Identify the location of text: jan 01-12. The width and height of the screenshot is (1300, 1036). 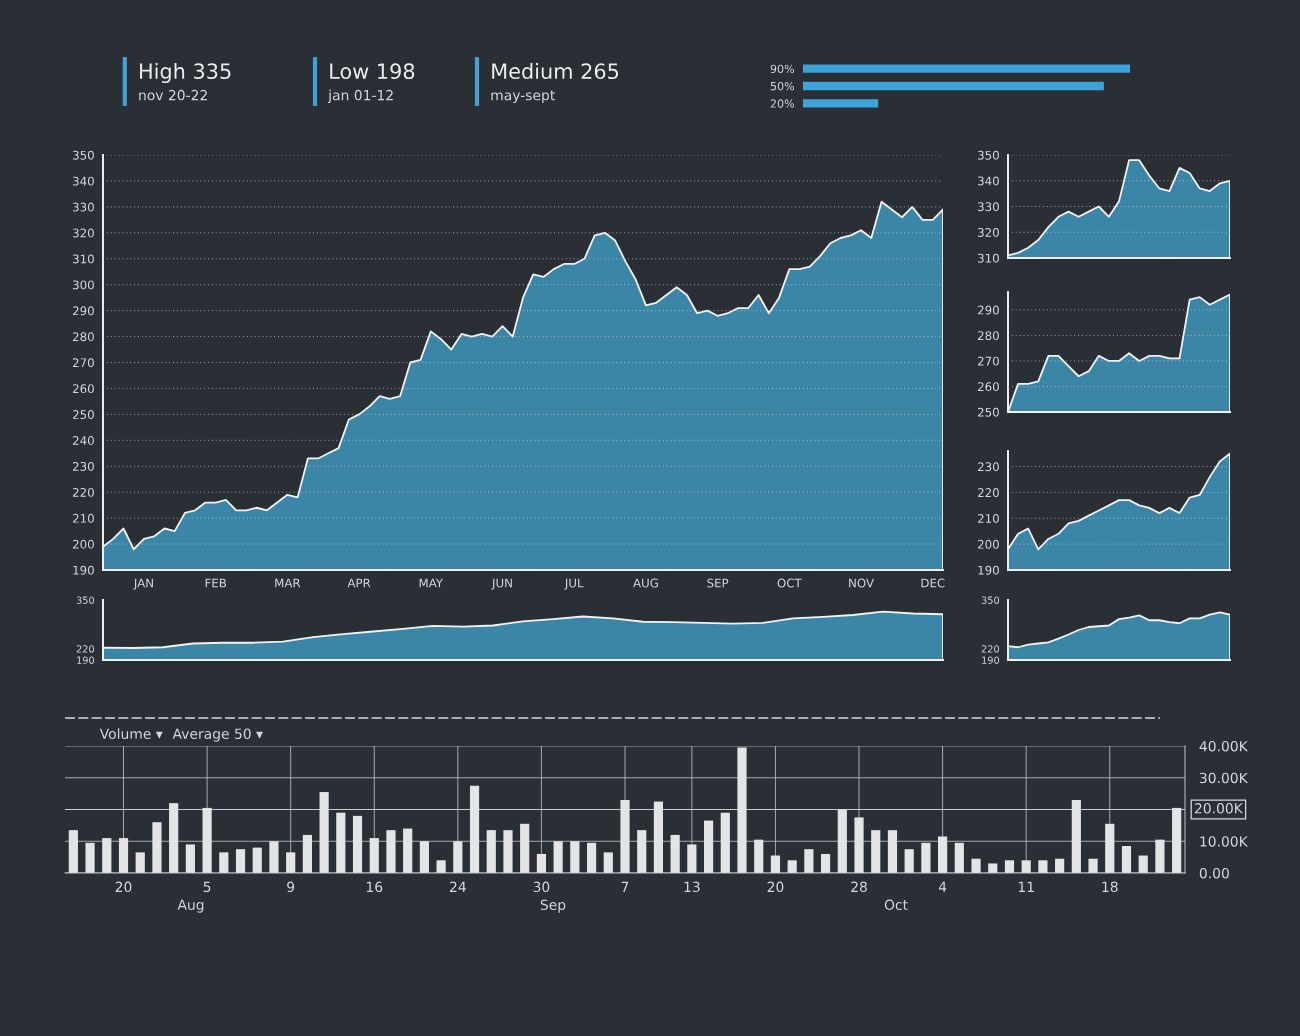
(360, 96).